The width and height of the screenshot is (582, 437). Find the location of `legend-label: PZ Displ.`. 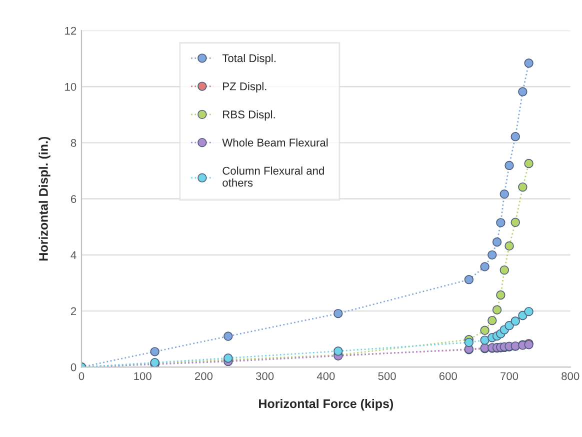

legend-label: PZ Displ. is located at coordinates (244, 87).